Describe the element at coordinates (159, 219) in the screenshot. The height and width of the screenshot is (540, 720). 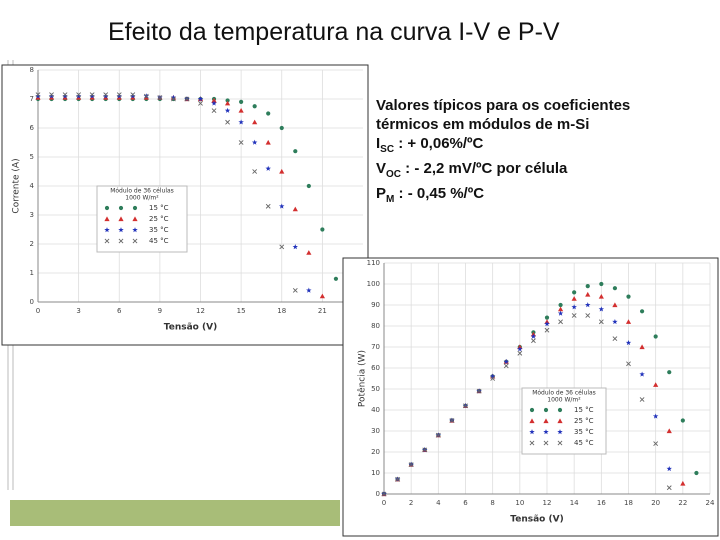
I see `legend-label: 25 °C` at that location.